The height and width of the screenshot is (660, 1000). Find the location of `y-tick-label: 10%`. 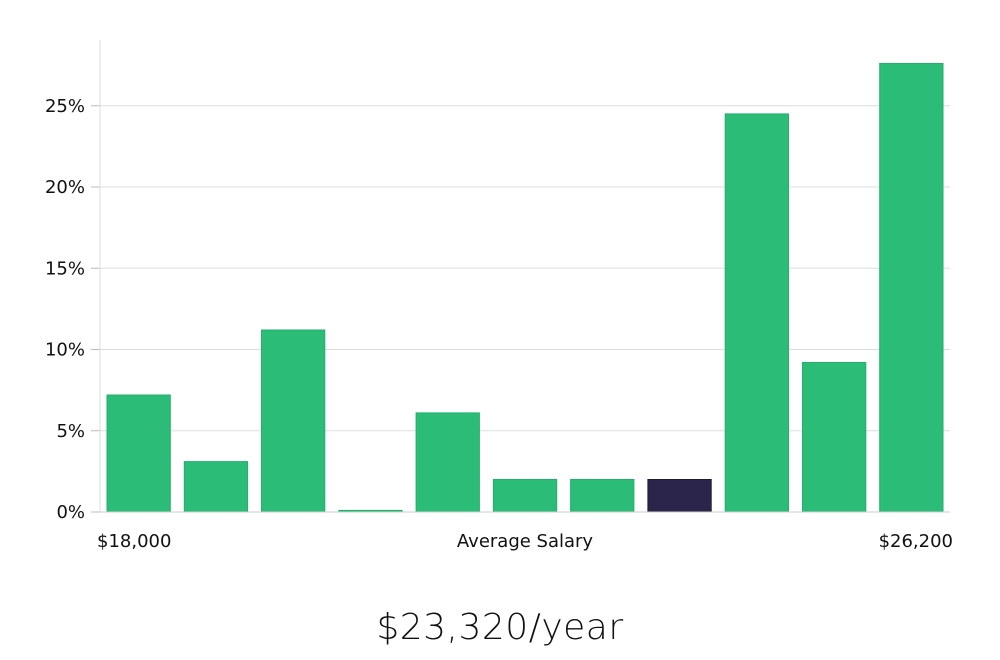

y-tick-label: 10% is located at coordinates (65, 350).